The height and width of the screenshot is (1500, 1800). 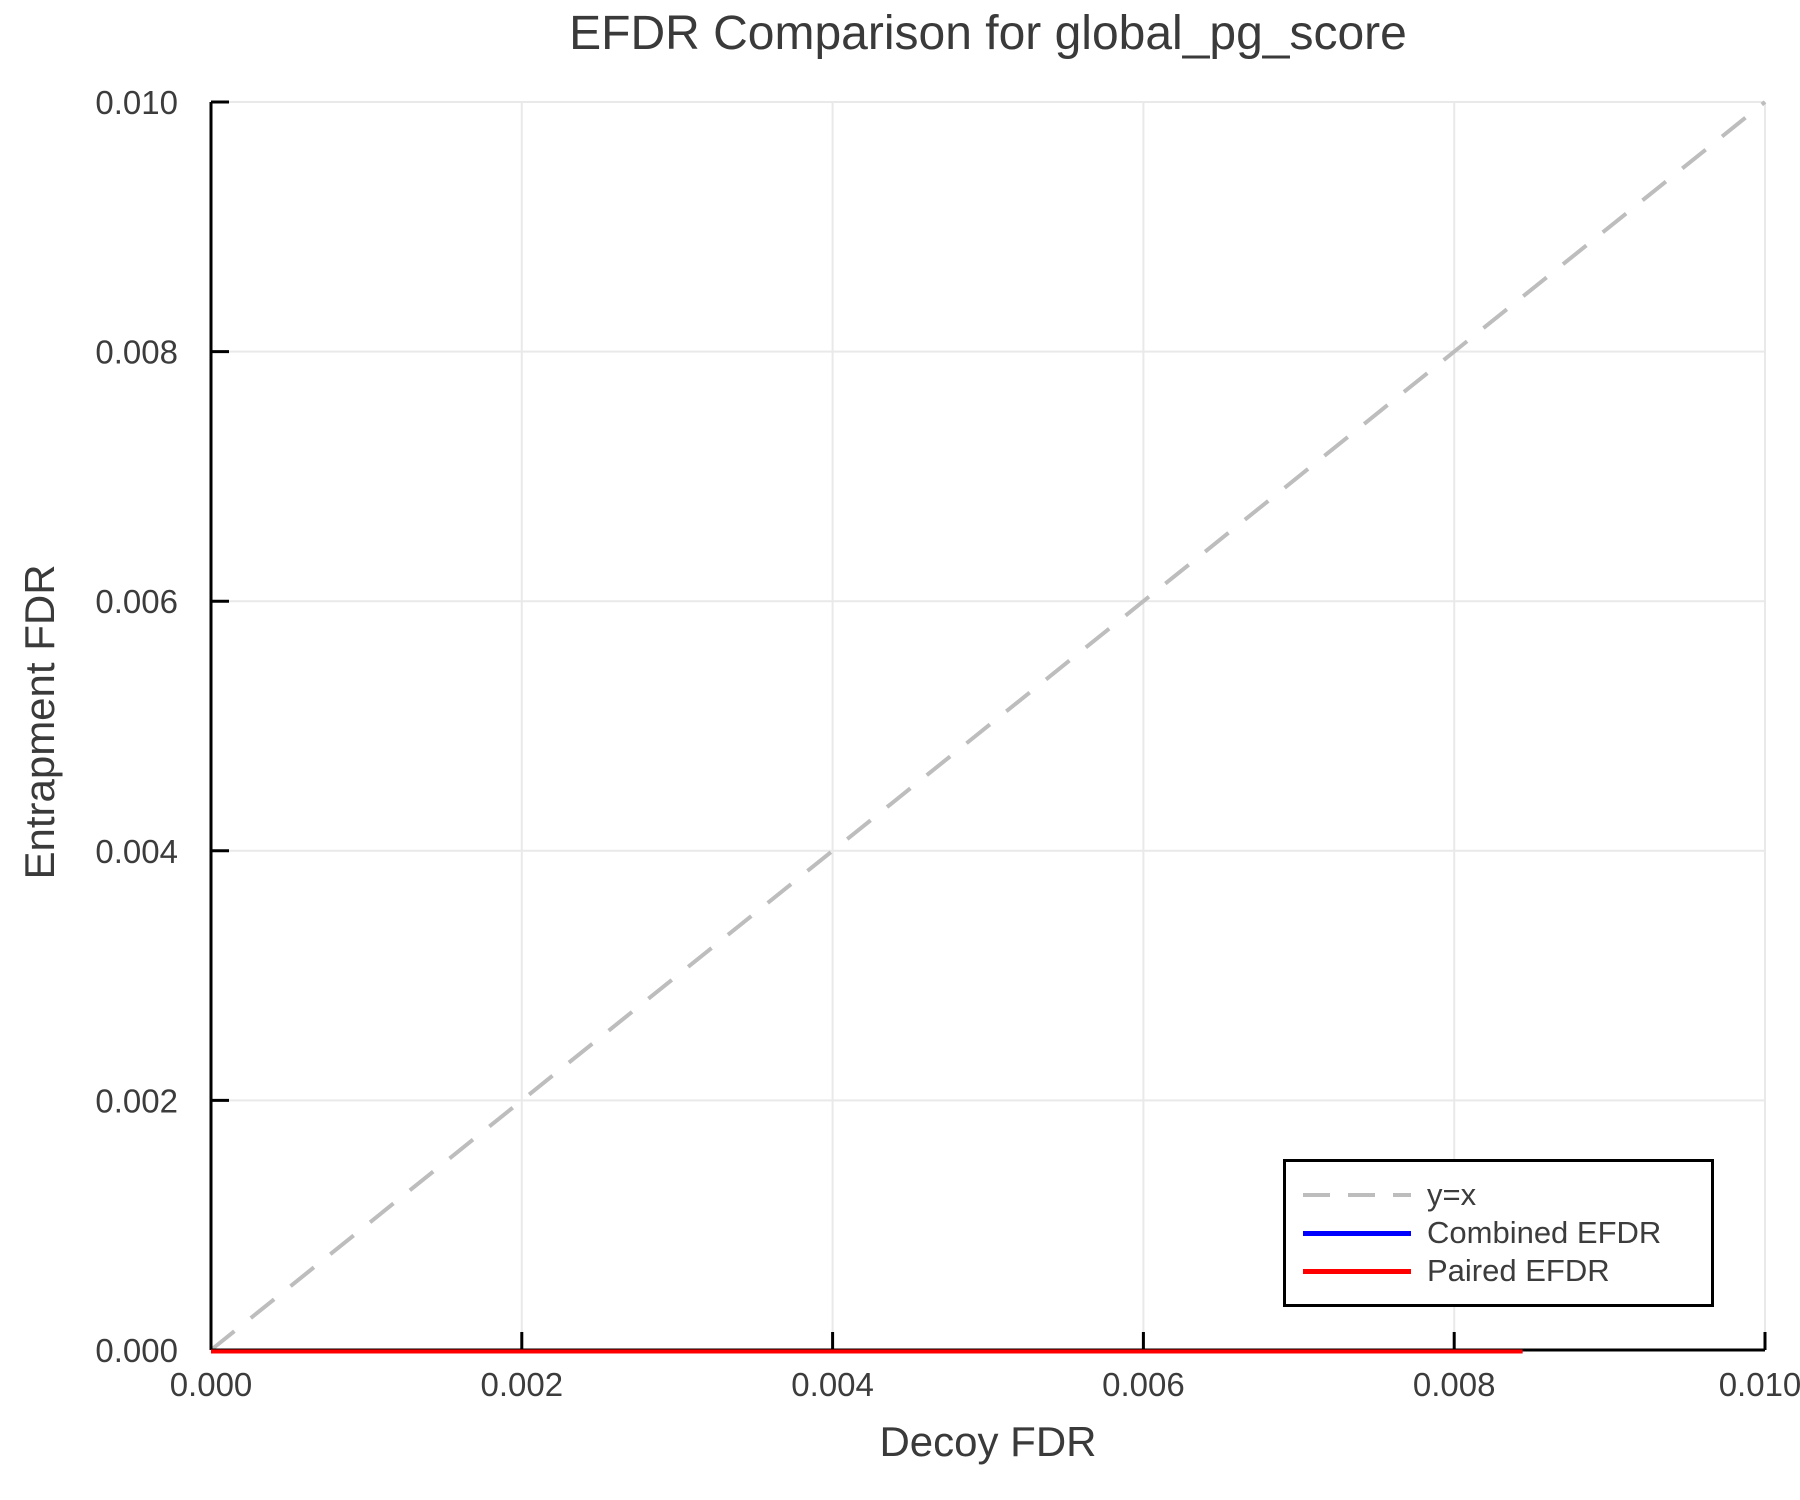 What do you see at coordinates (1454, 1384) in the screenshot?
I see `x-tick-label: 0.008` at bounding box center [1454, 1384].